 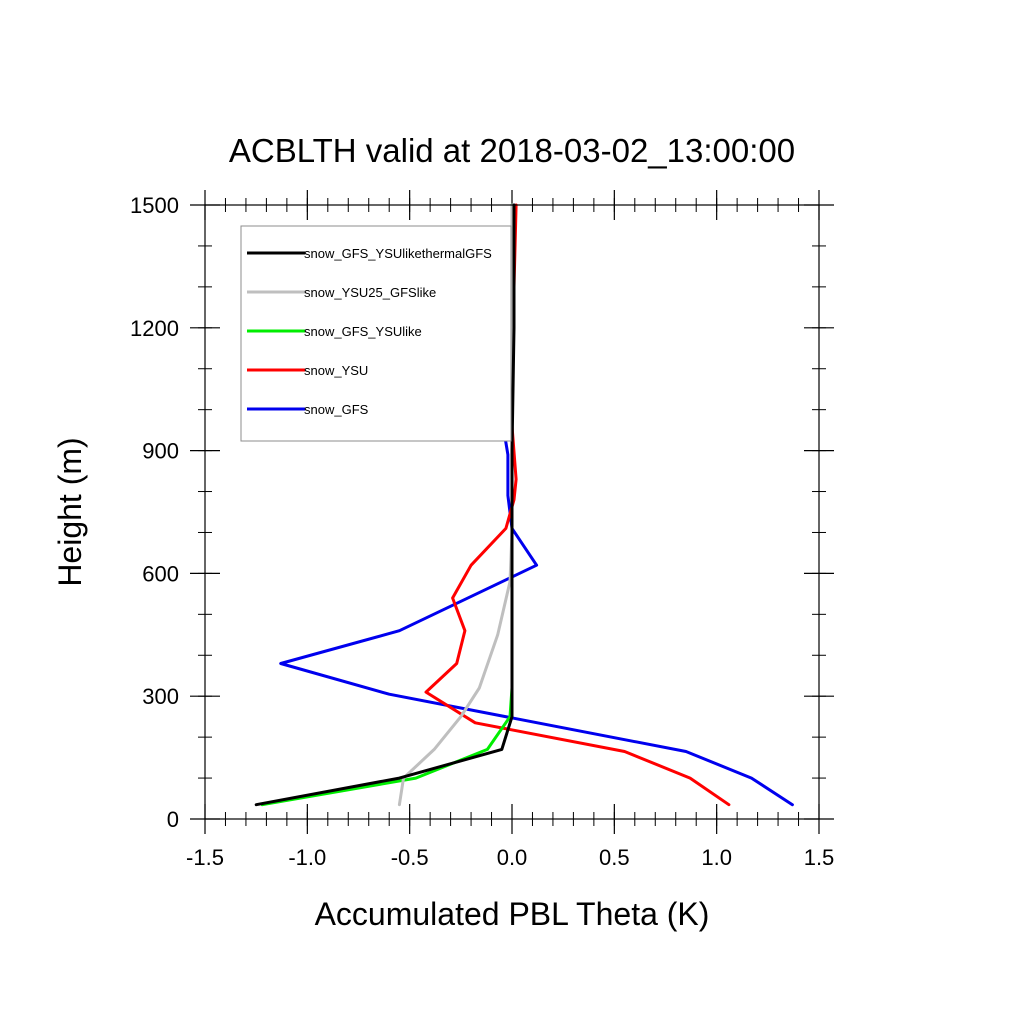 I want to click on legend-box, so click(x=376, y=333).